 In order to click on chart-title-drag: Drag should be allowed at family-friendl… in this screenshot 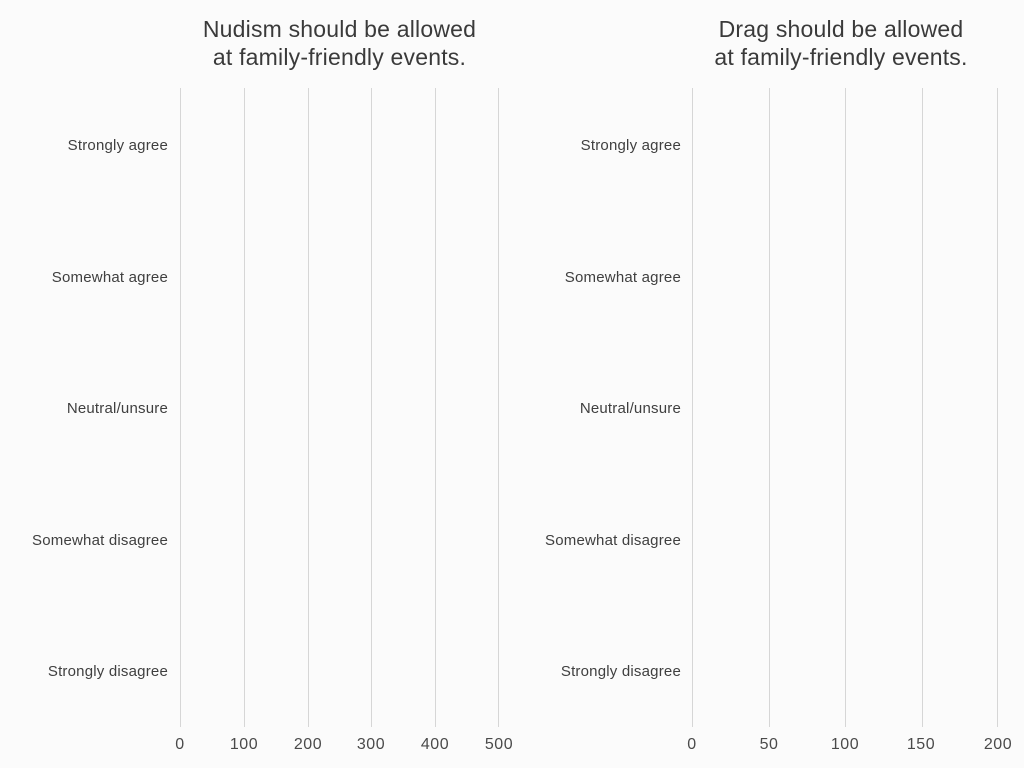, I will do `click(841, 43)`.